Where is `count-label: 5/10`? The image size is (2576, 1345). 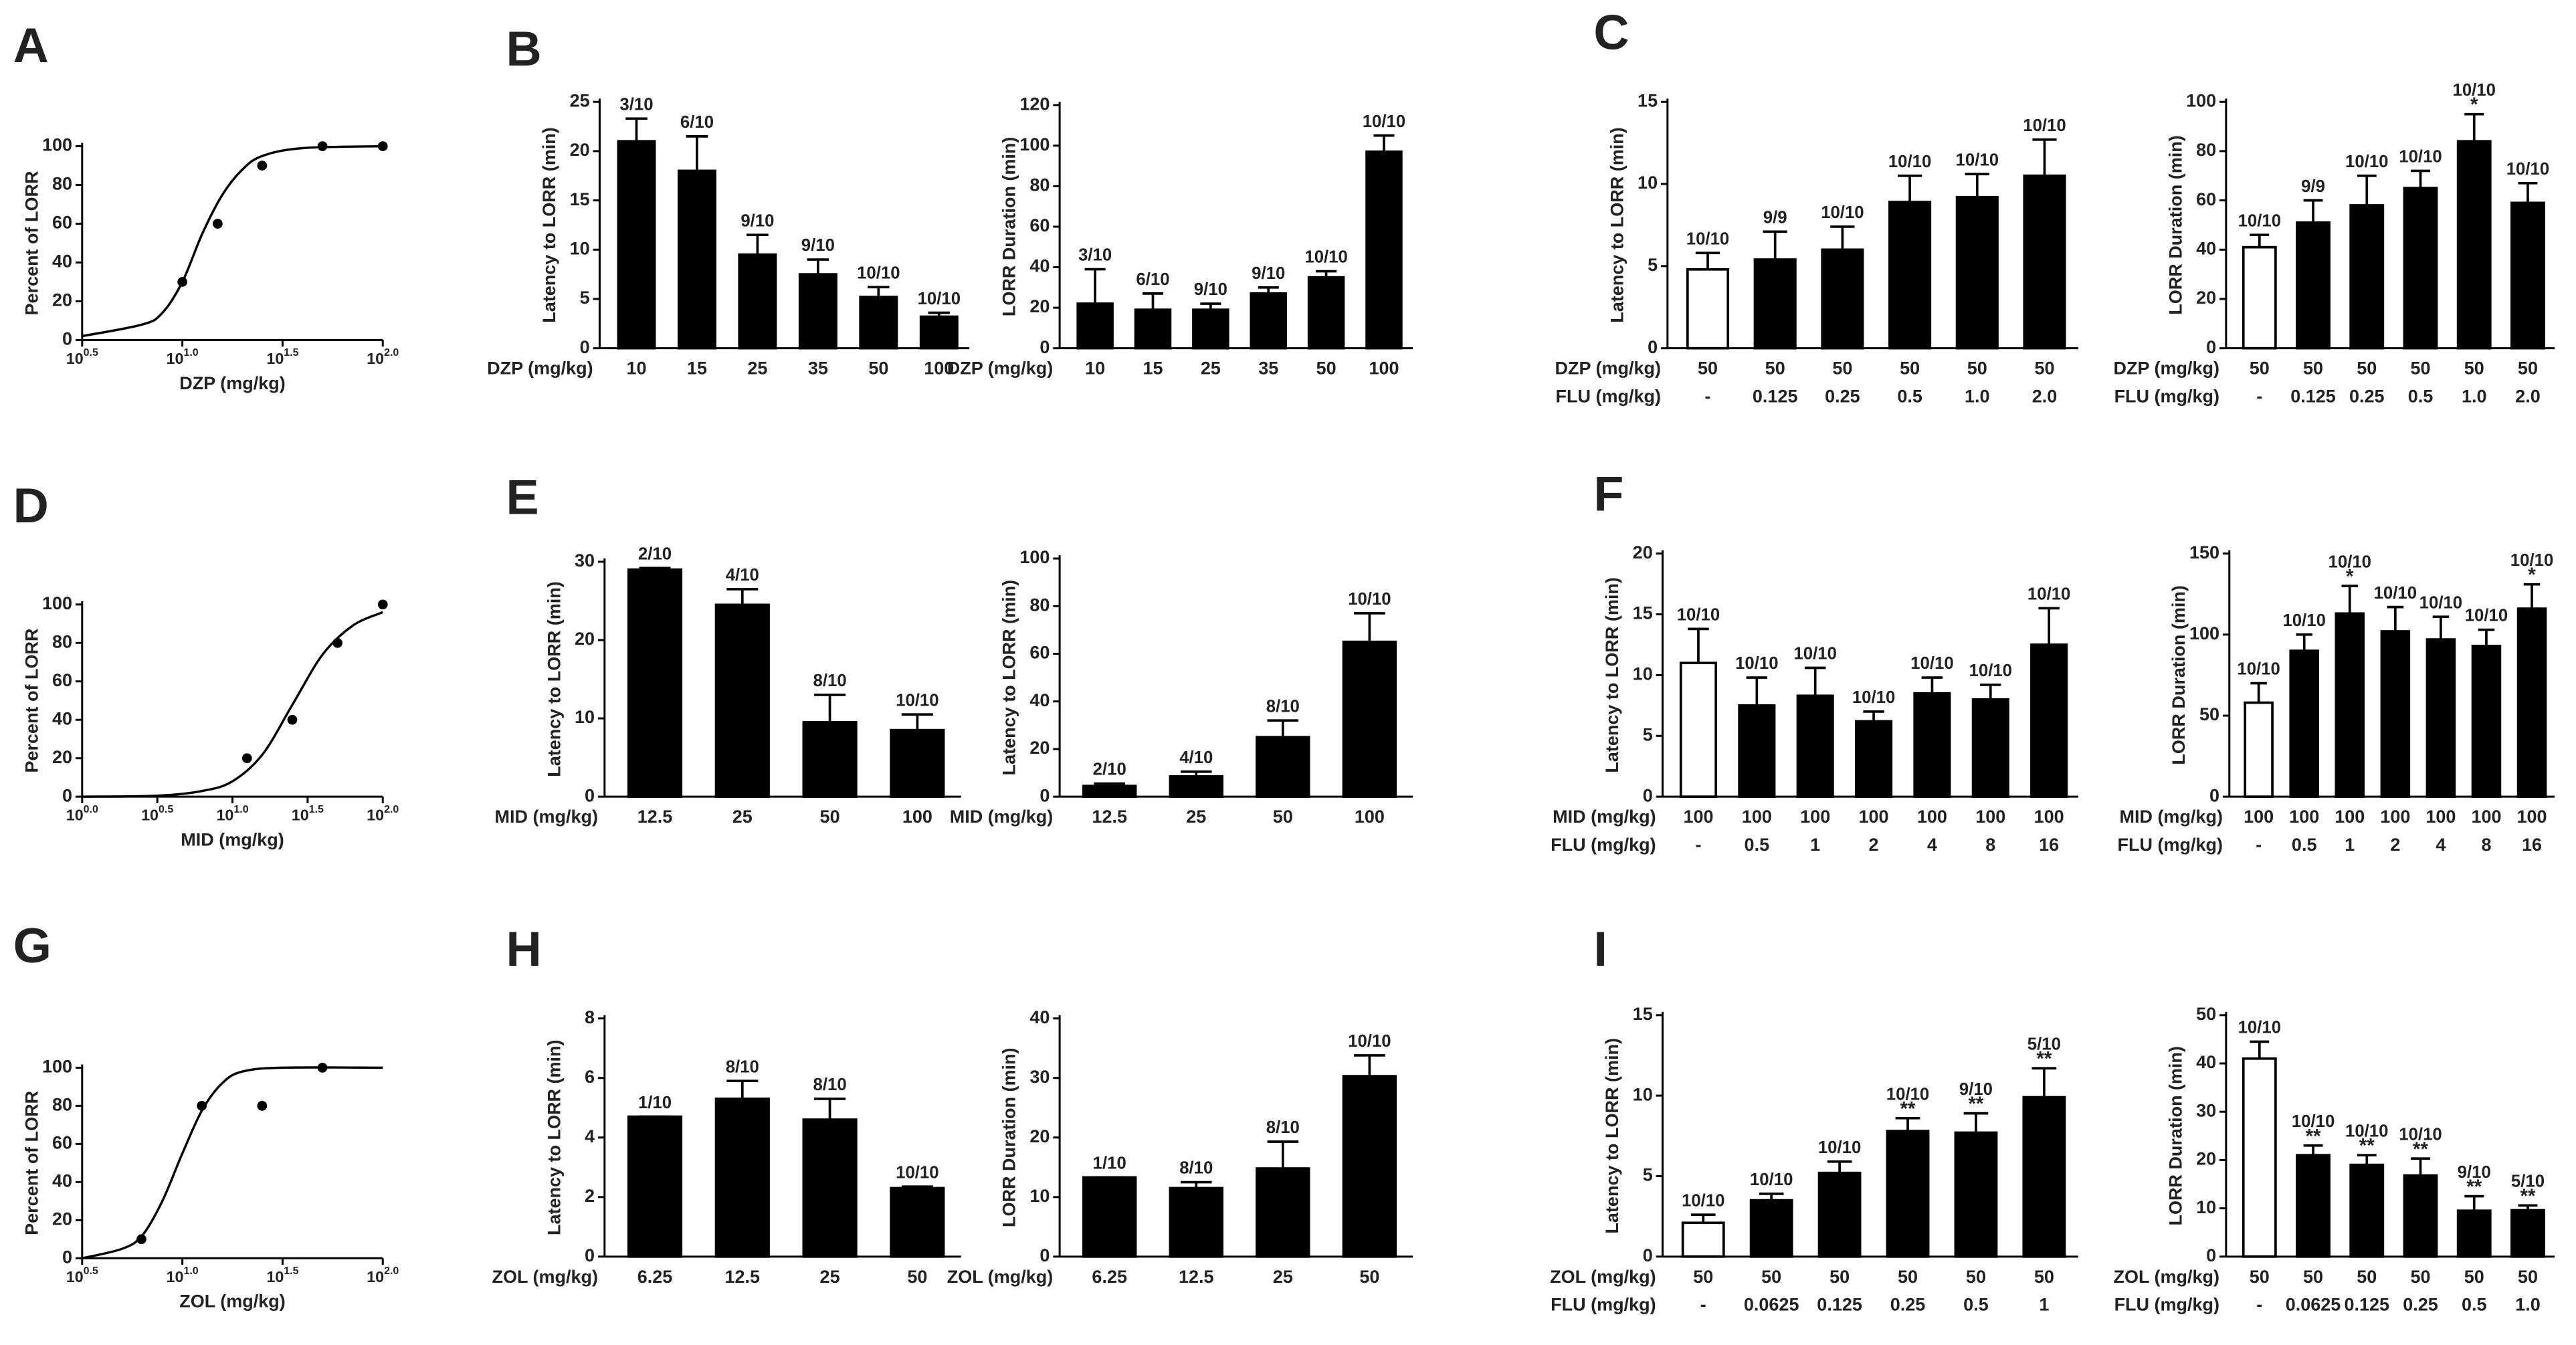 count-label: 5/10 is located at coordinates (2044, 1044).